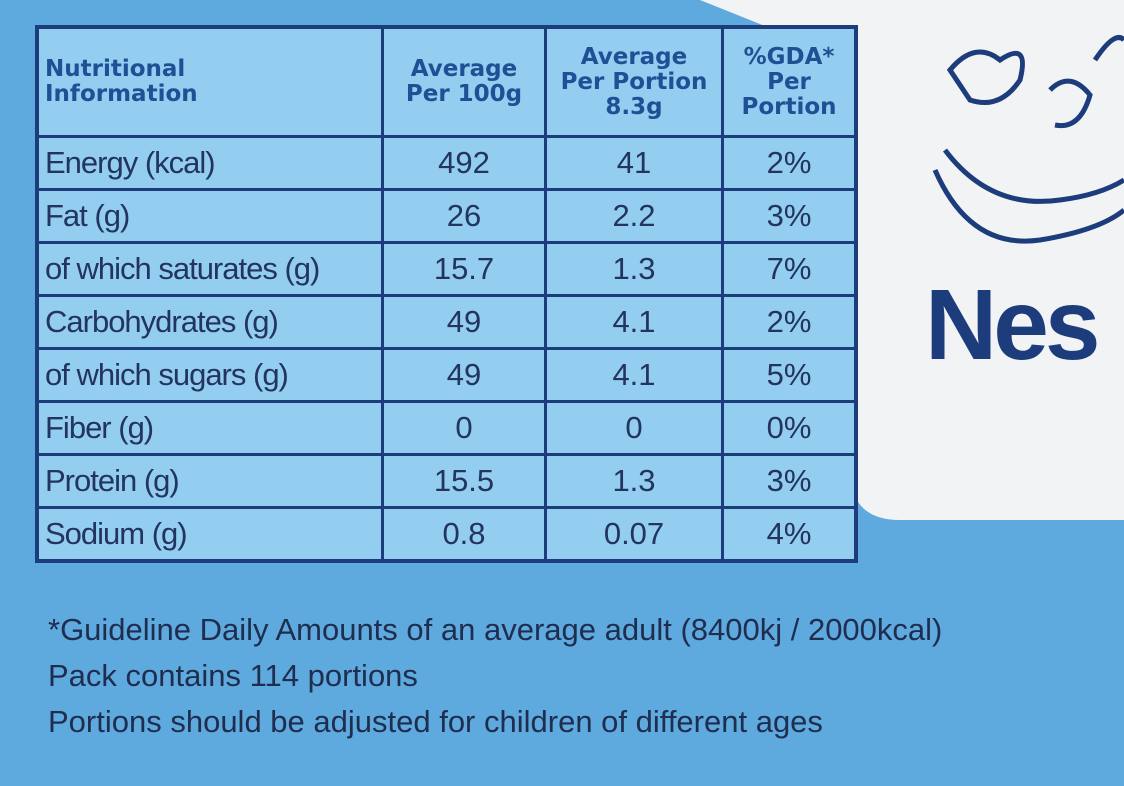  I want to click on table-row: Sodium (g) 0.8 0.07 4%, so click(446, 534).